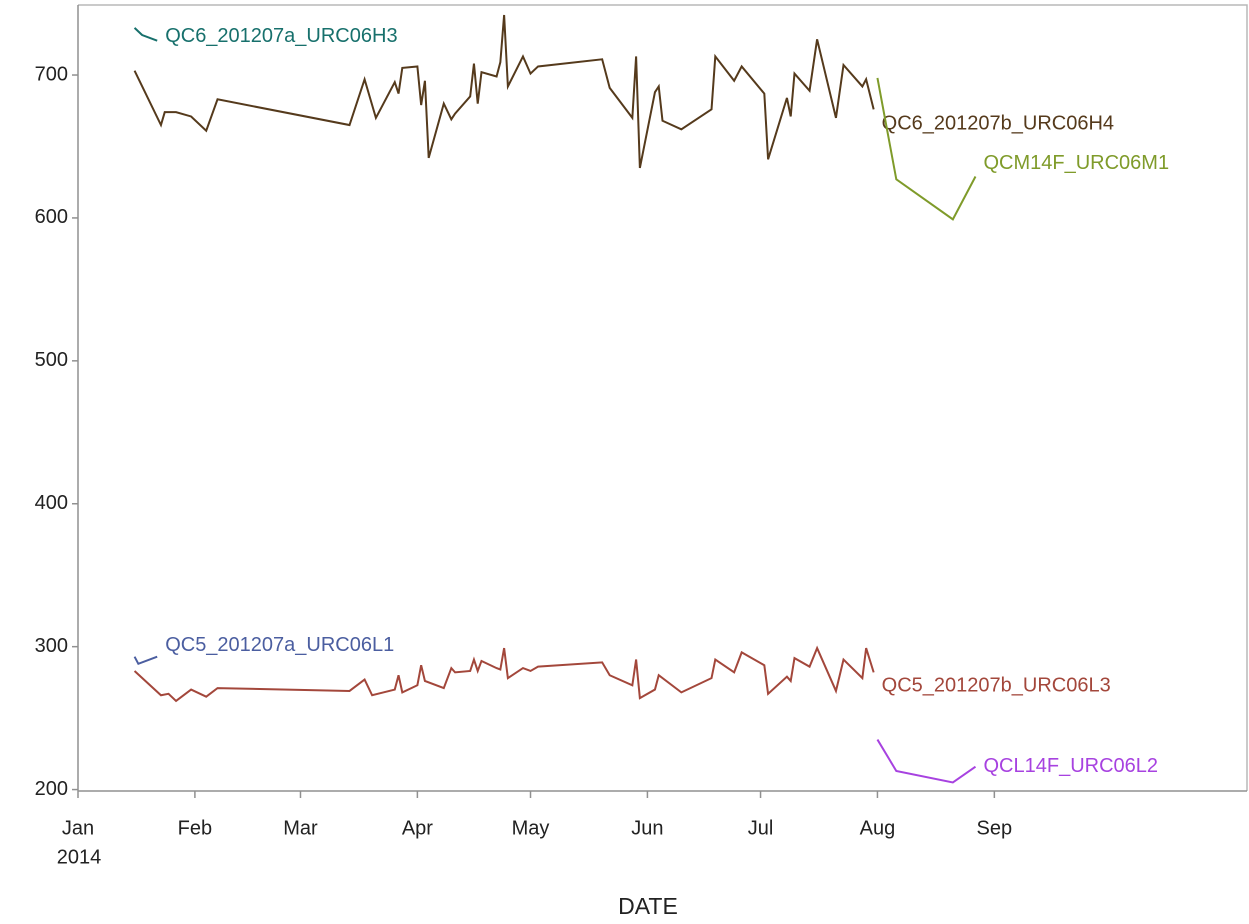  Describe the element at coordinates (995, 828) in the screenshot. I see `x-tick-label: Sep` at that location.